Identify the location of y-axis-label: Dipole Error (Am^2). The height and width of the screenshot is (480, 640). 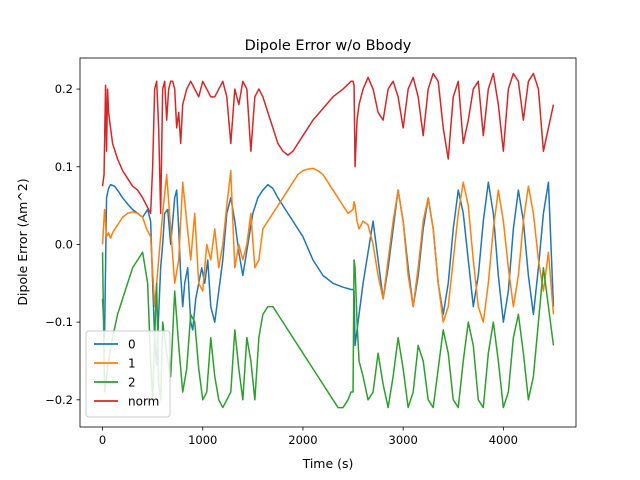
(22, 241).